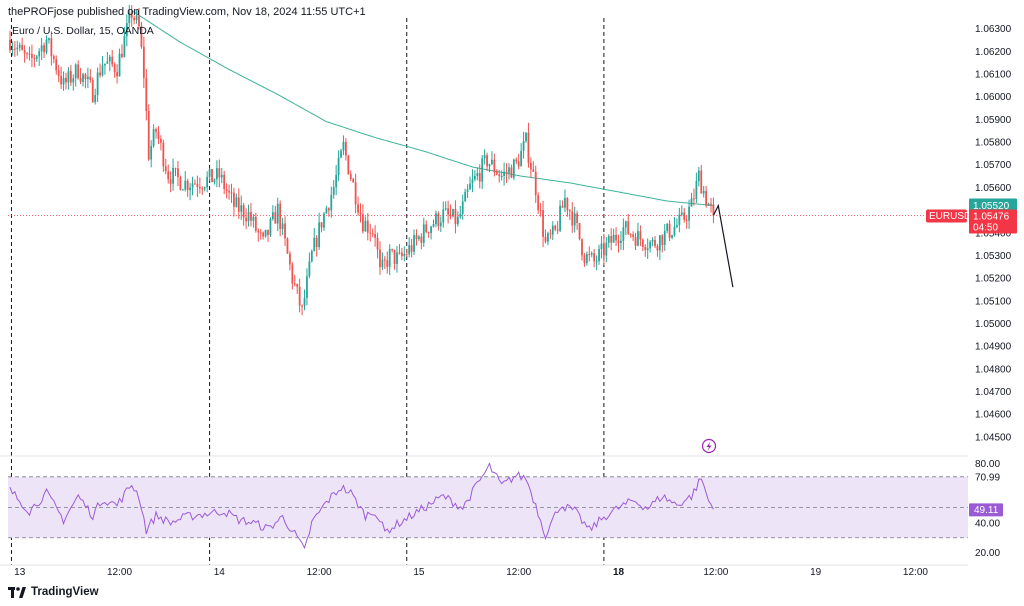  I want to click on price-tick-label: 1.04700, so click(993, 392).